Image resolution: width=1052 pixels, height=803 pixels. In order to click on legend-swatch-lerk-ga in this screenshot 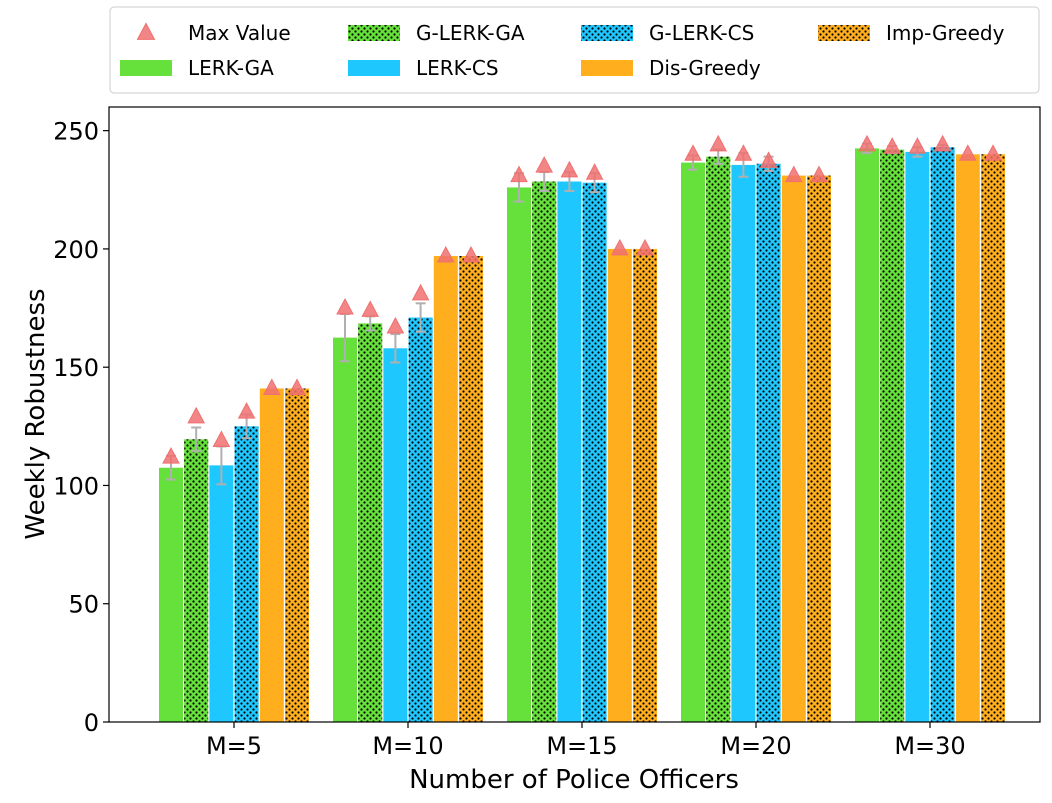, I will do `click(146, 68)`.